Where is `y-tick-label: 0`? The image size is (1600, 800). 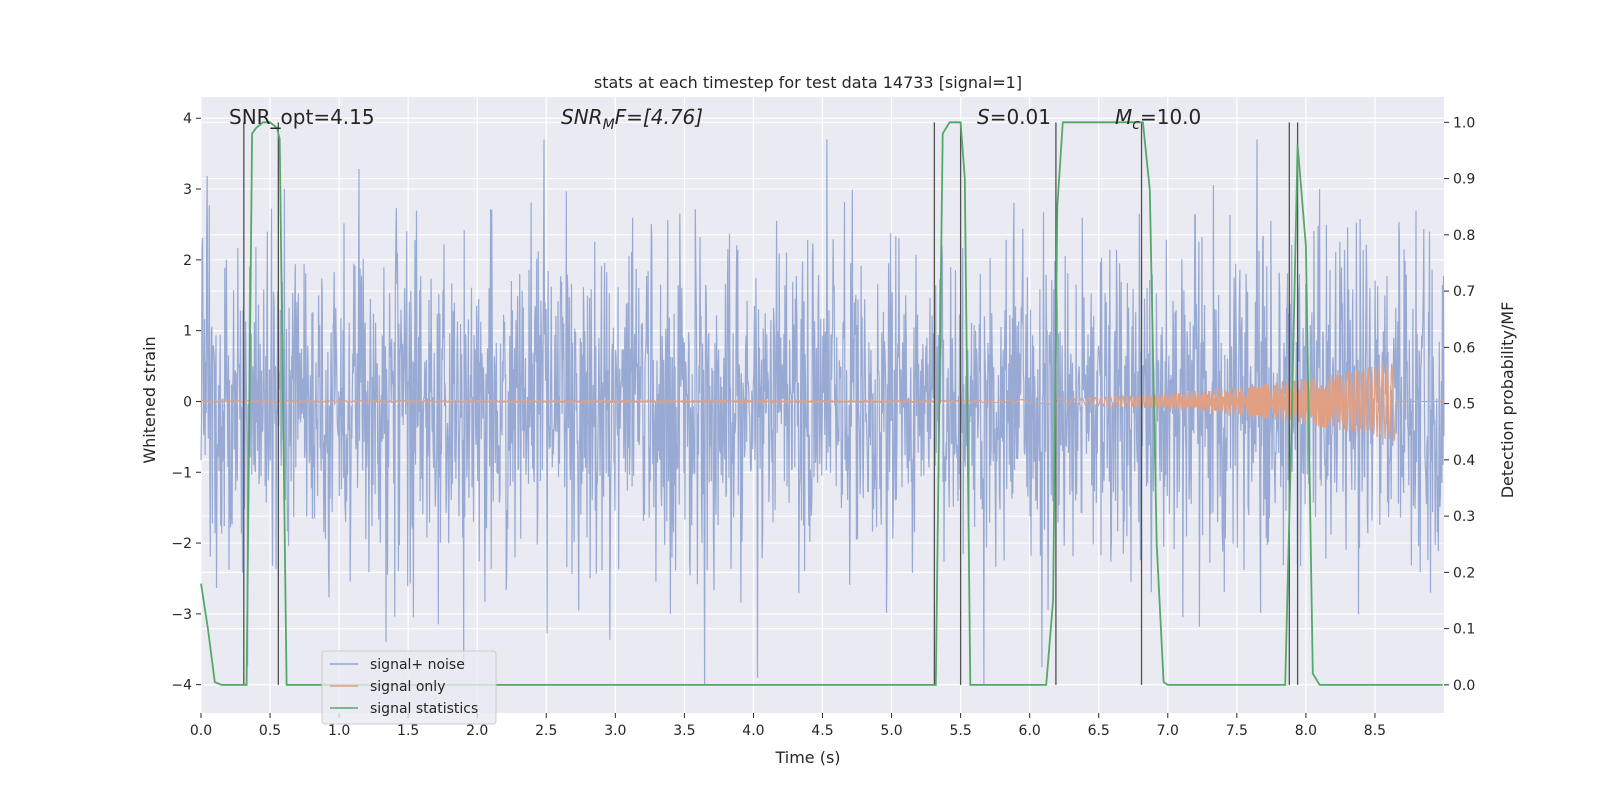
y-tick-label: 0 is located at coordinates (187, 402).